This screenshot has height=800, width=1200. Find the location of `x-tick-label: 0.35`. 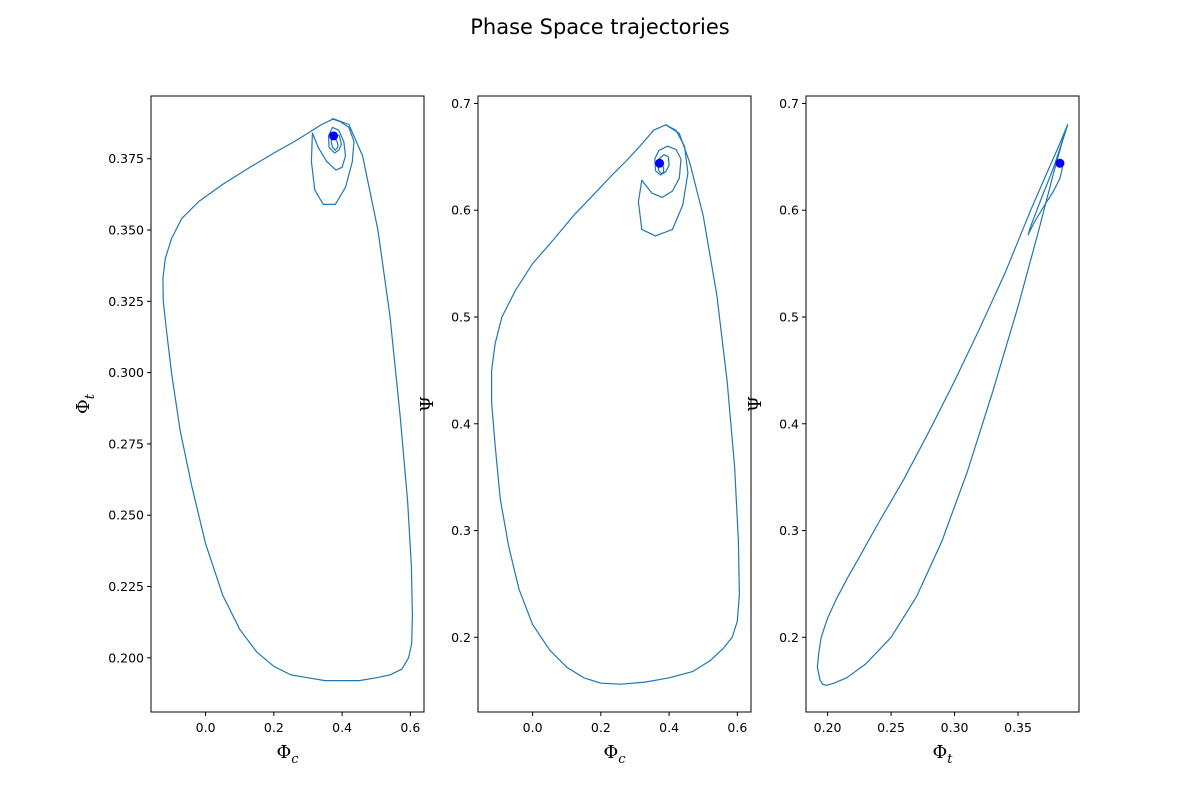

x-tick-label: 0.35 is located at coordinates (1018, 727).